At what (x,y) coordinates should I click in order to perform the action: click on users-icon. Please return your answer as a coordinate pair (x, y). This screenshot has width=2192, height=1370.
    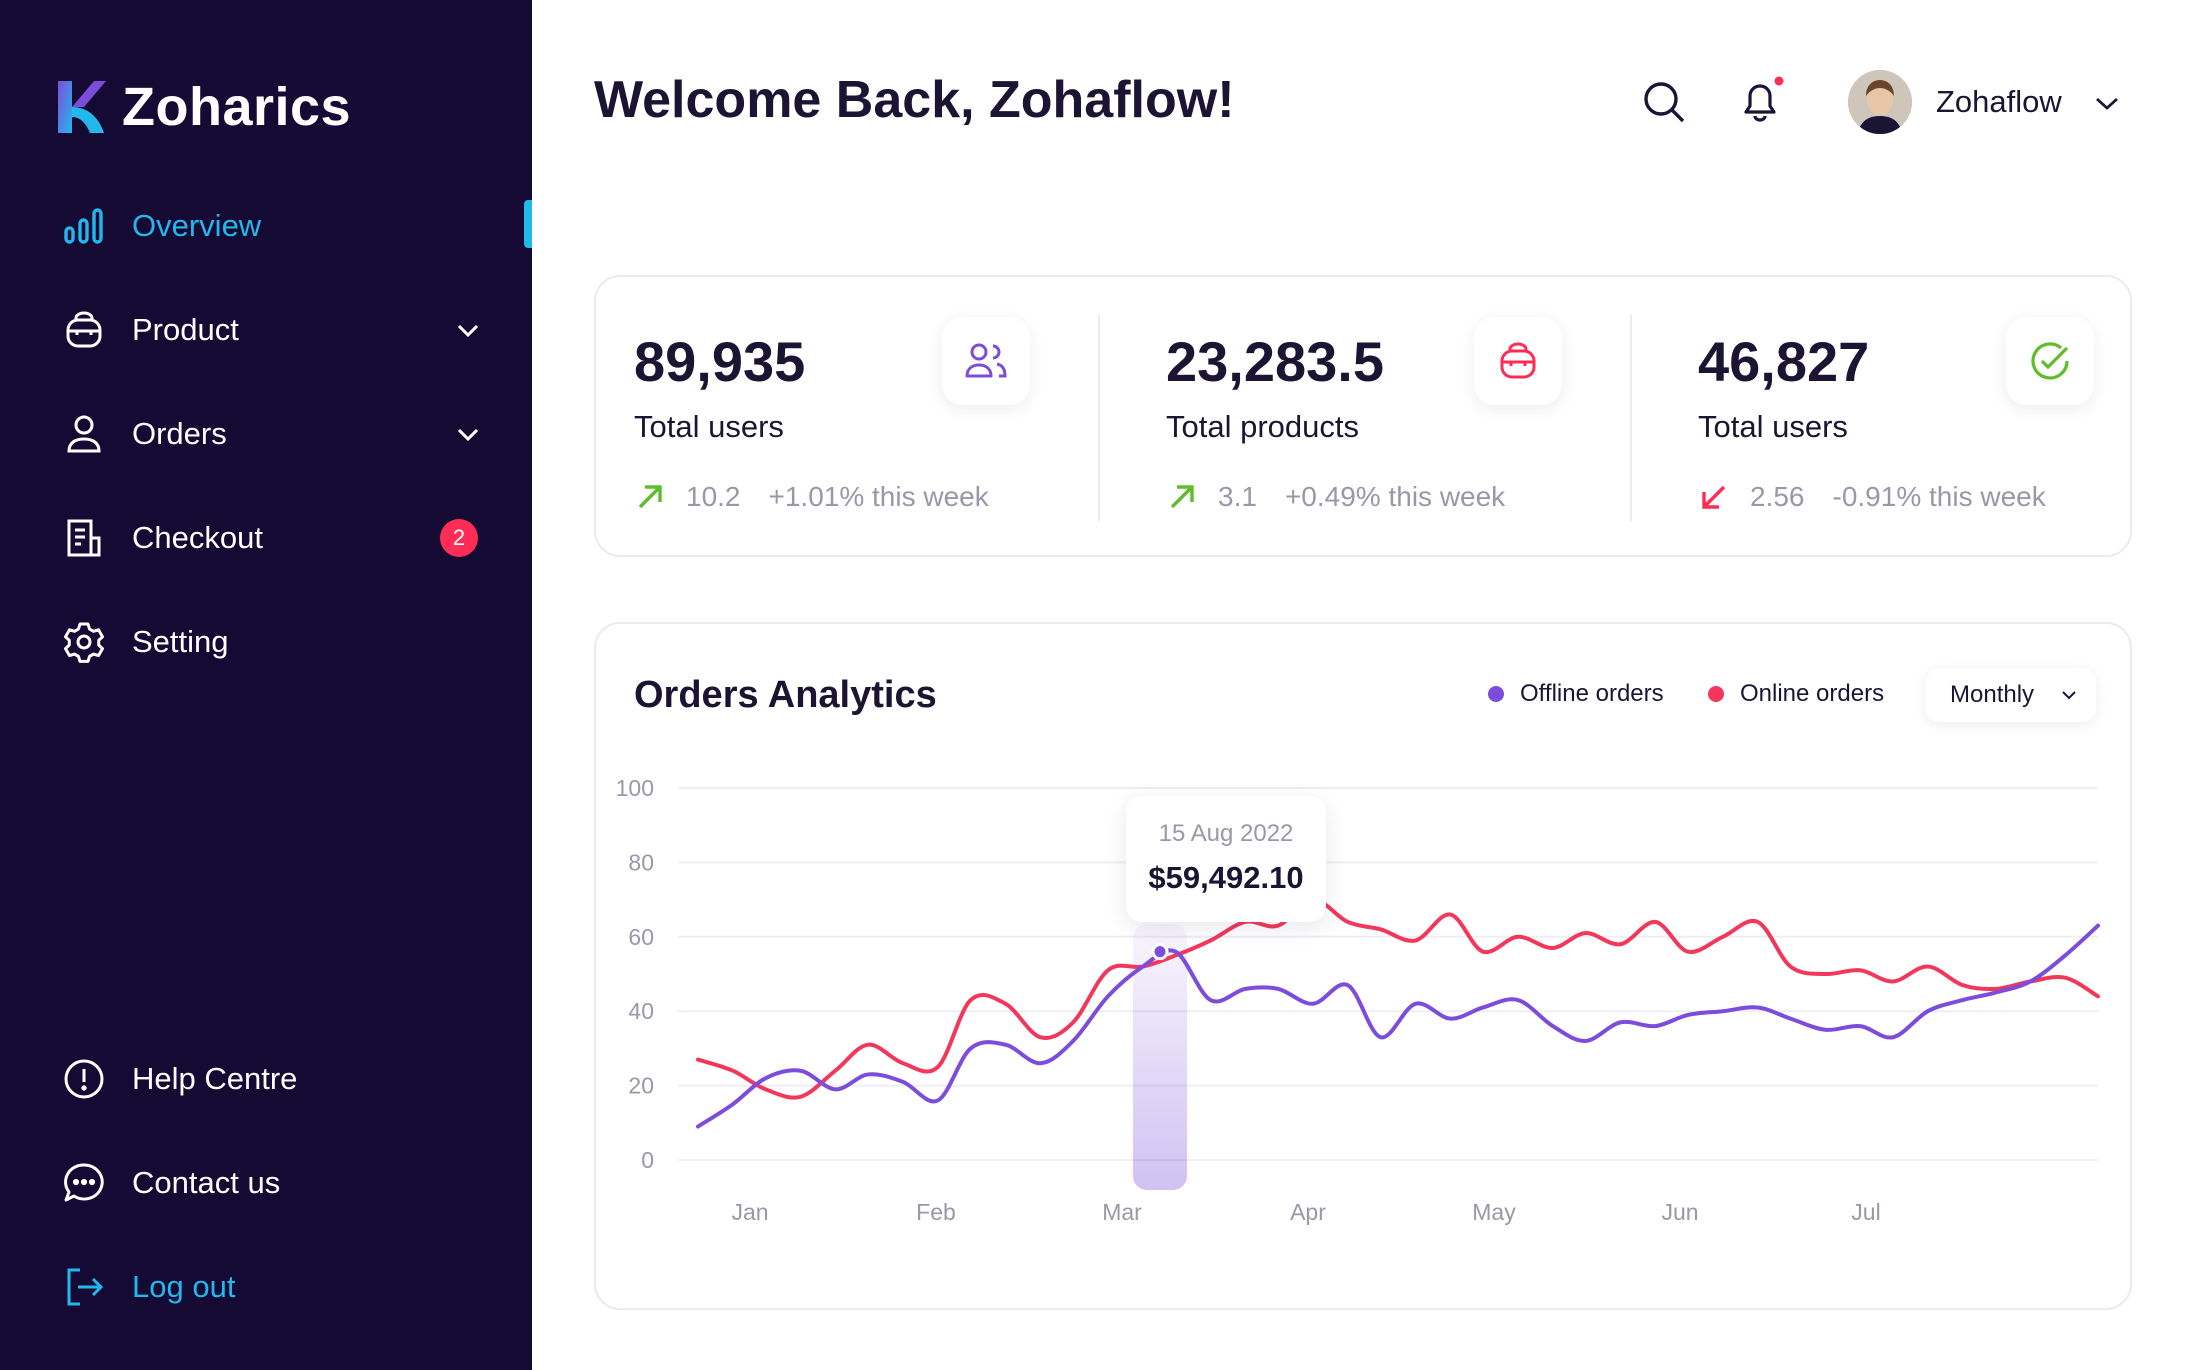
    Looking at the image, I should click on (986, 360).